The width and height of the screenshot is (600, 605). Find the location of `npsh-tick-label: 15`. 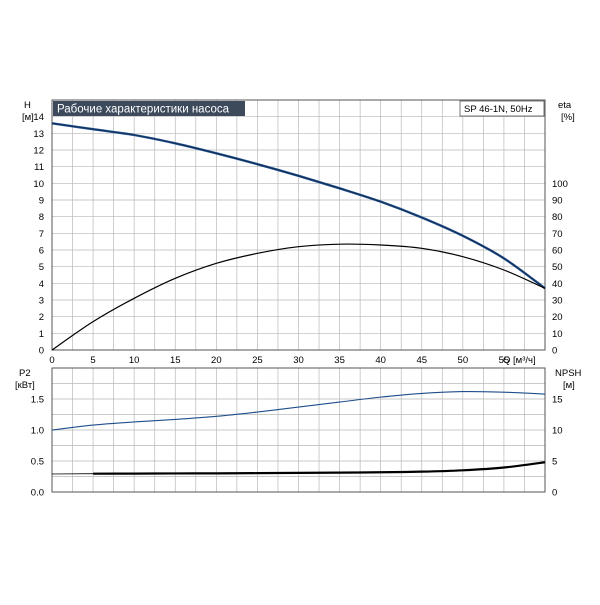

npsh-tick-label: 15 is located at coordinates (557, 400).